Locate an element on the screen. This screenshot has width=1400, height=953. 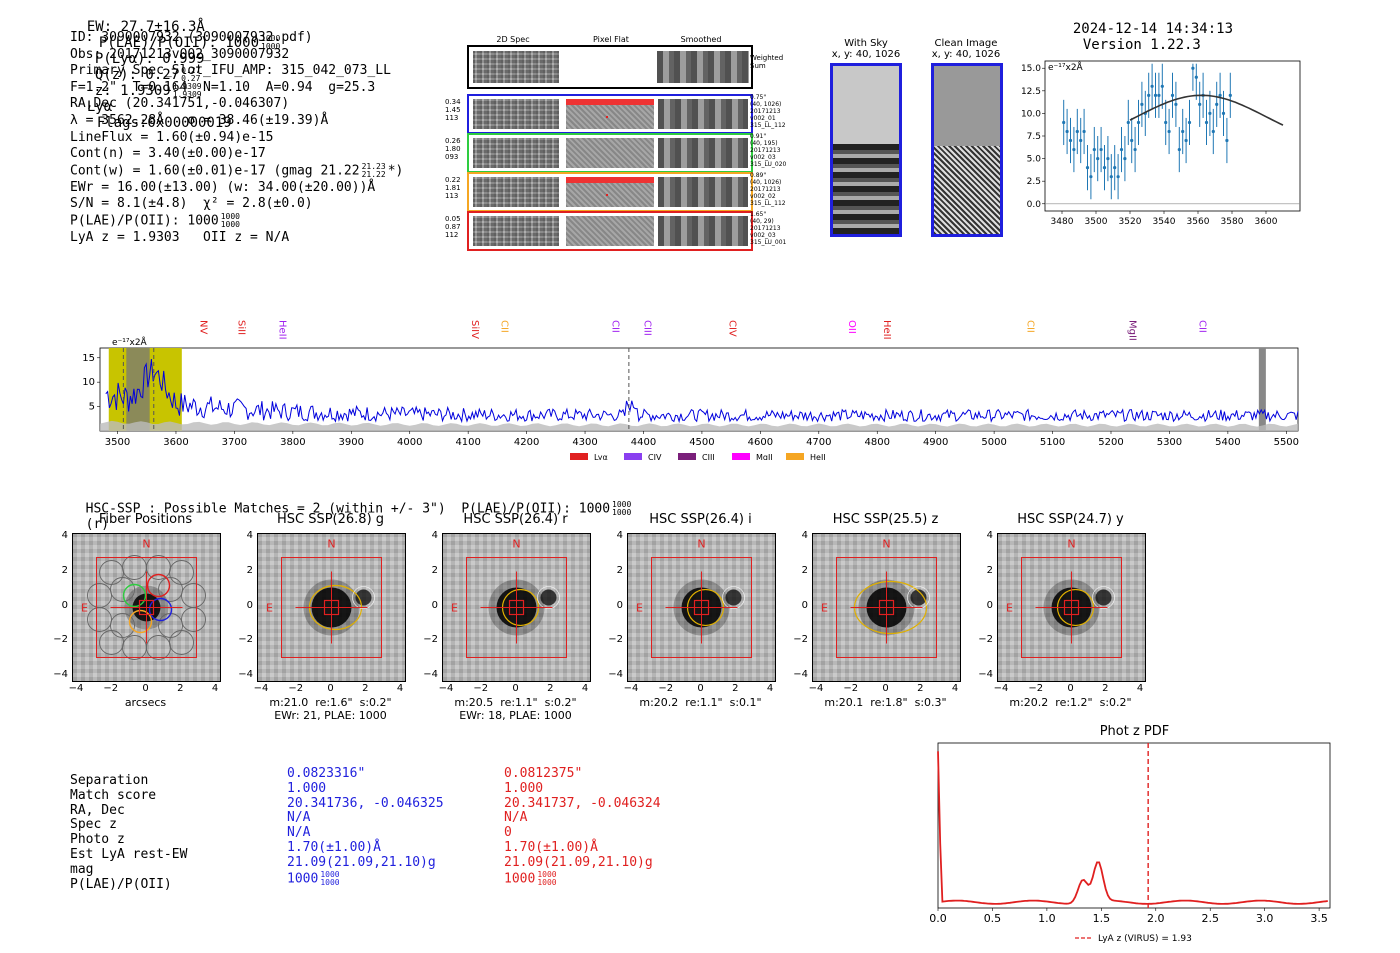
photz-body is located at coordinates (1132, 825).